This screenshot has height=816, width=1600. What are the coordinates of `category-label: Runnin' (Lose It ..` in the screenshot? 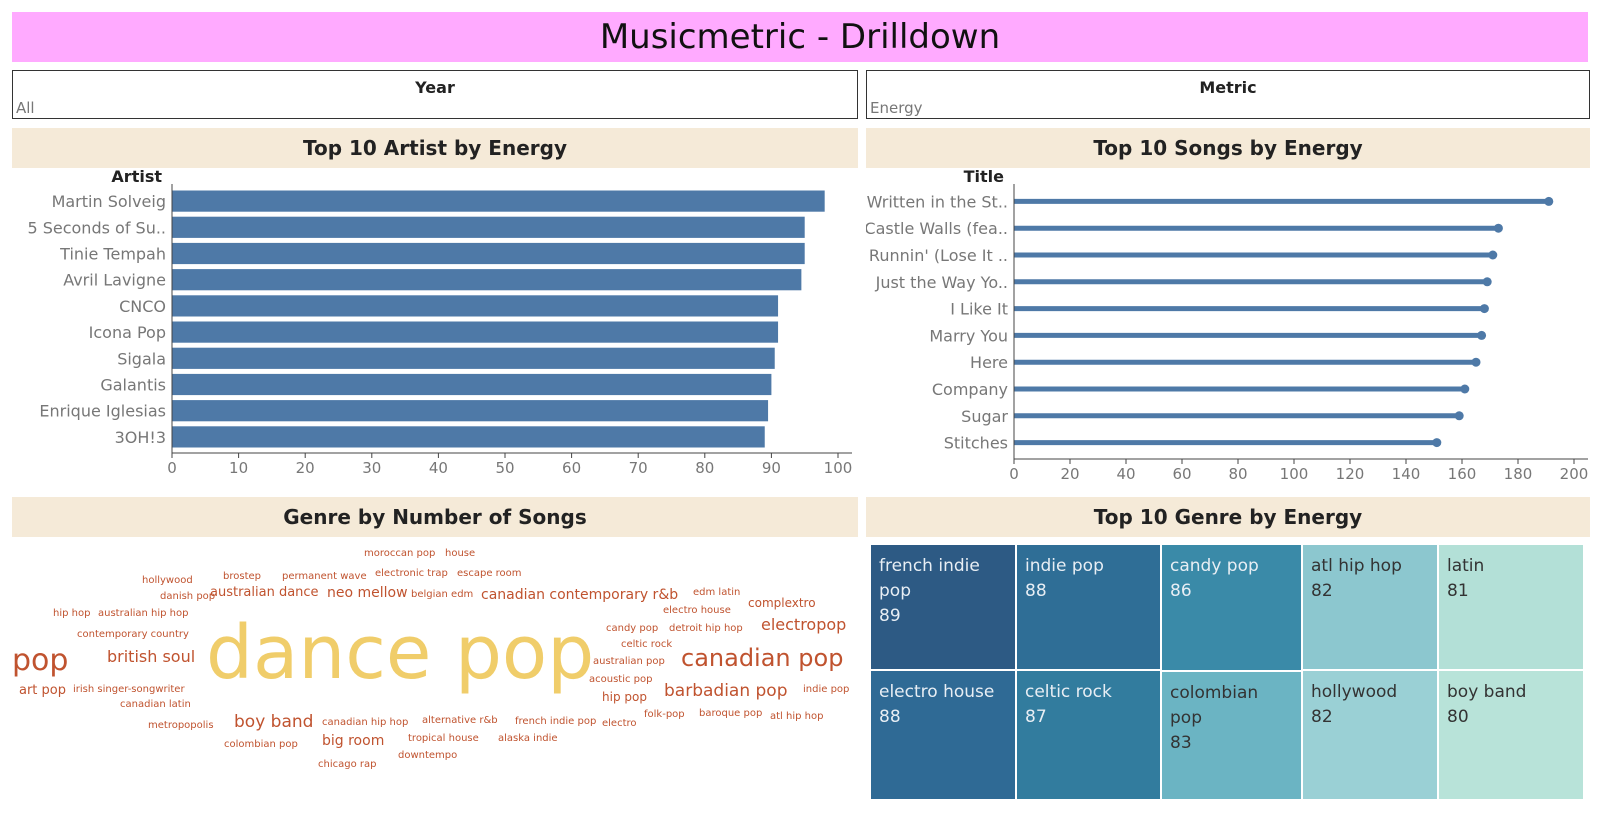 It's located at (938, 255).